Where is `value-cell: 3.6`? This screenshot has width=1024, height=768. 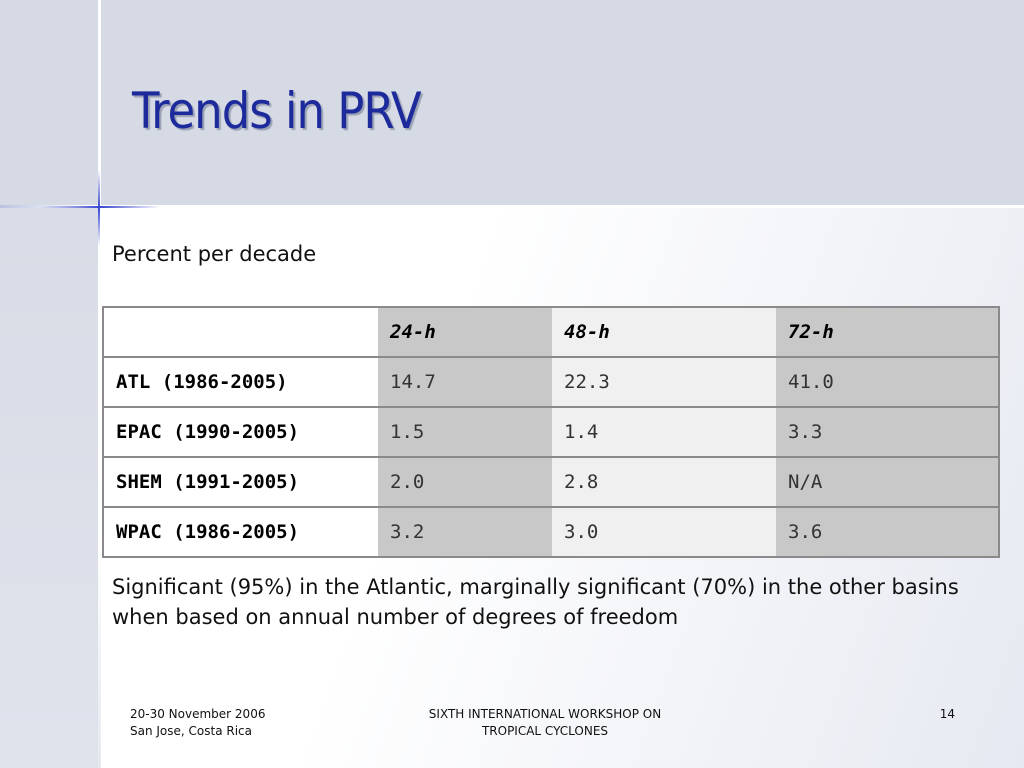
value-cell: 3.6 is located at coordinates (887, 532).